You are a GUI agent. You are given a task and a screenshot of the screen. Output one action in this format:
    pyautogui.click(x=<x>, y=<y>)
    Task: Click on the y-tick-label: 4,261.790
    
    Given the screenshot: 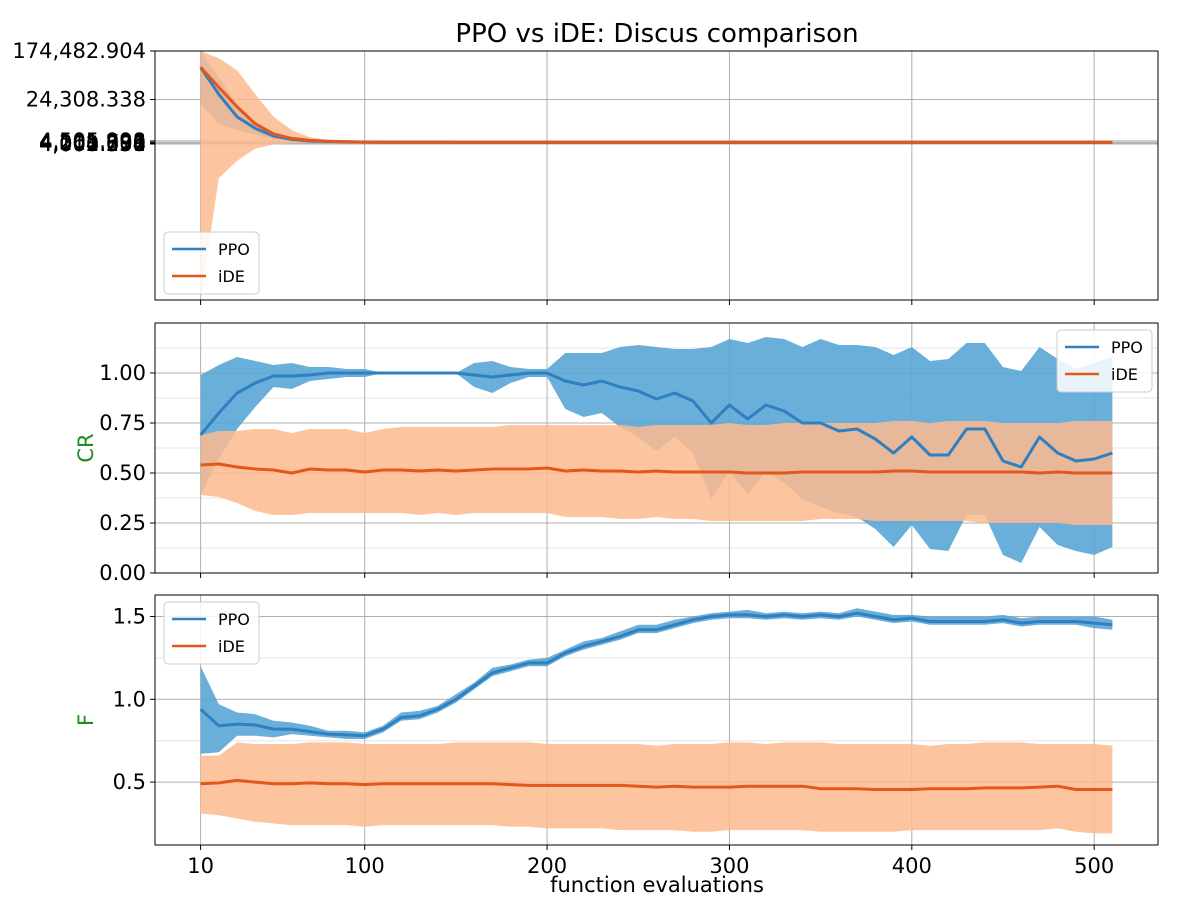 What is the action you would take?
    pyautogui.click(x=92, y=142)
    